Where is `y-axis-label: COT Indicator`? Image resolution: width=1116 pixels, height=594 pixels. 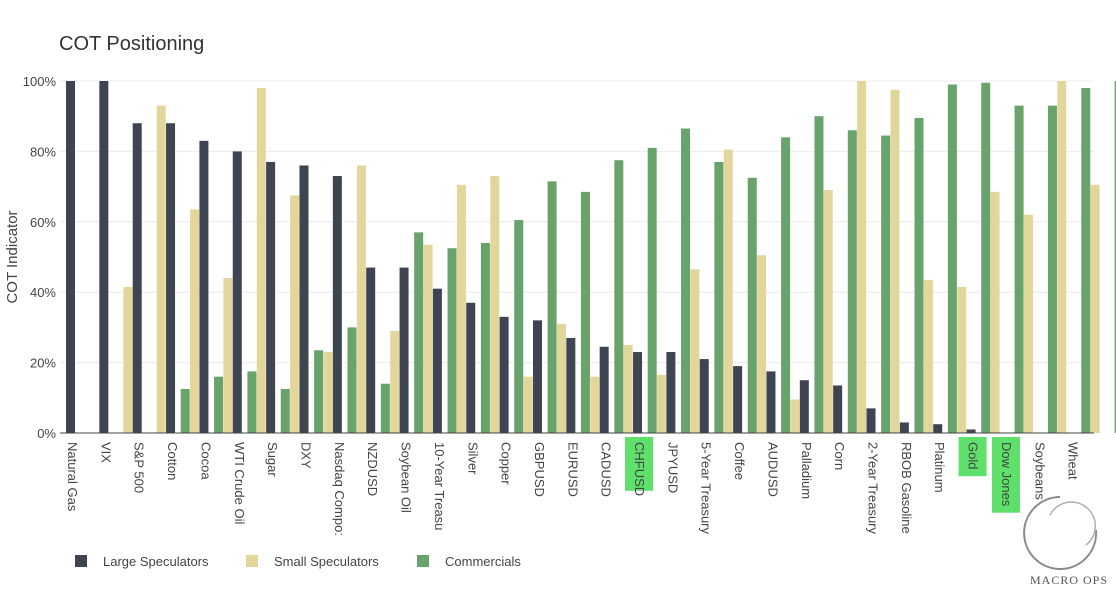
y-axis-label: COT Indicator is located at coordinates (12, 256).